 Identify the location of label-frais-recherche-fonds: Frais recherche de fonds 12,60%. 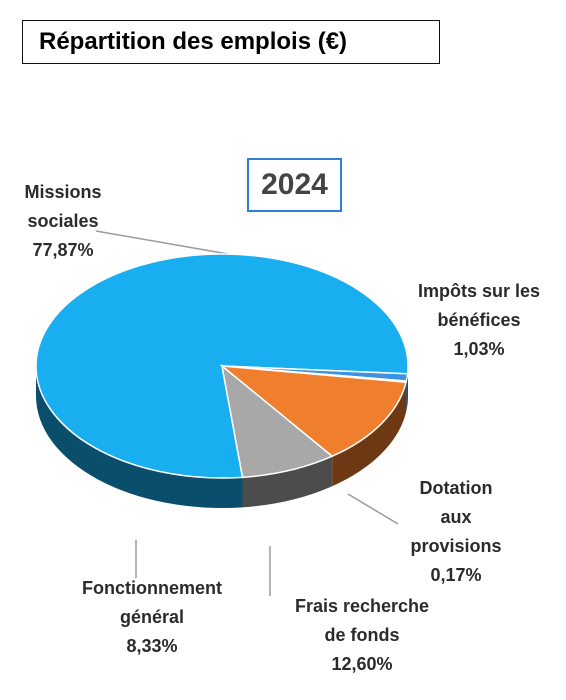
(362, 635).